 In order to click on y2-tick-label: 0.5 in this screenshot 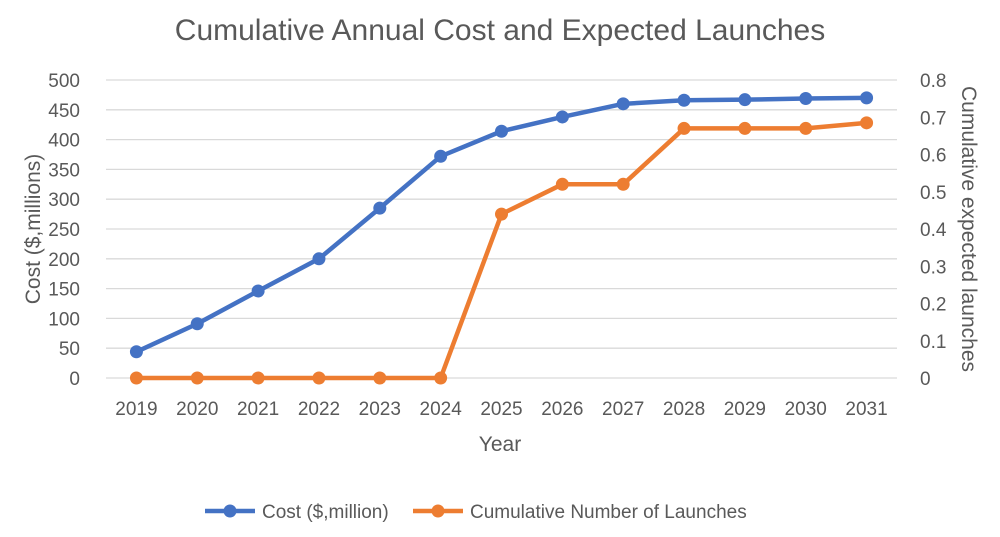, I will do `click(933, 193)`.